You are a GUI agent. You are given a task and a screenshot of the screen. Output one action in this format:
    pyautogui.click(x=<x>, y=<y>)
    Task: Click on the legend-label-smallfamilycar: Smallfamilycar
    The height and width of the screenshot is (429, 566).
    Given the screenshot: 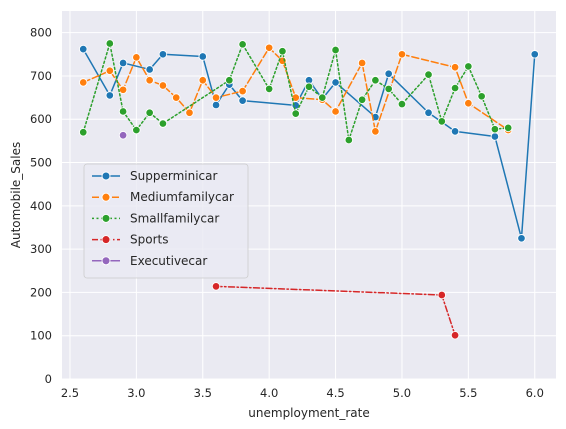 What is the action you would take?
    pyautogui.click(x=174, y=218)
    